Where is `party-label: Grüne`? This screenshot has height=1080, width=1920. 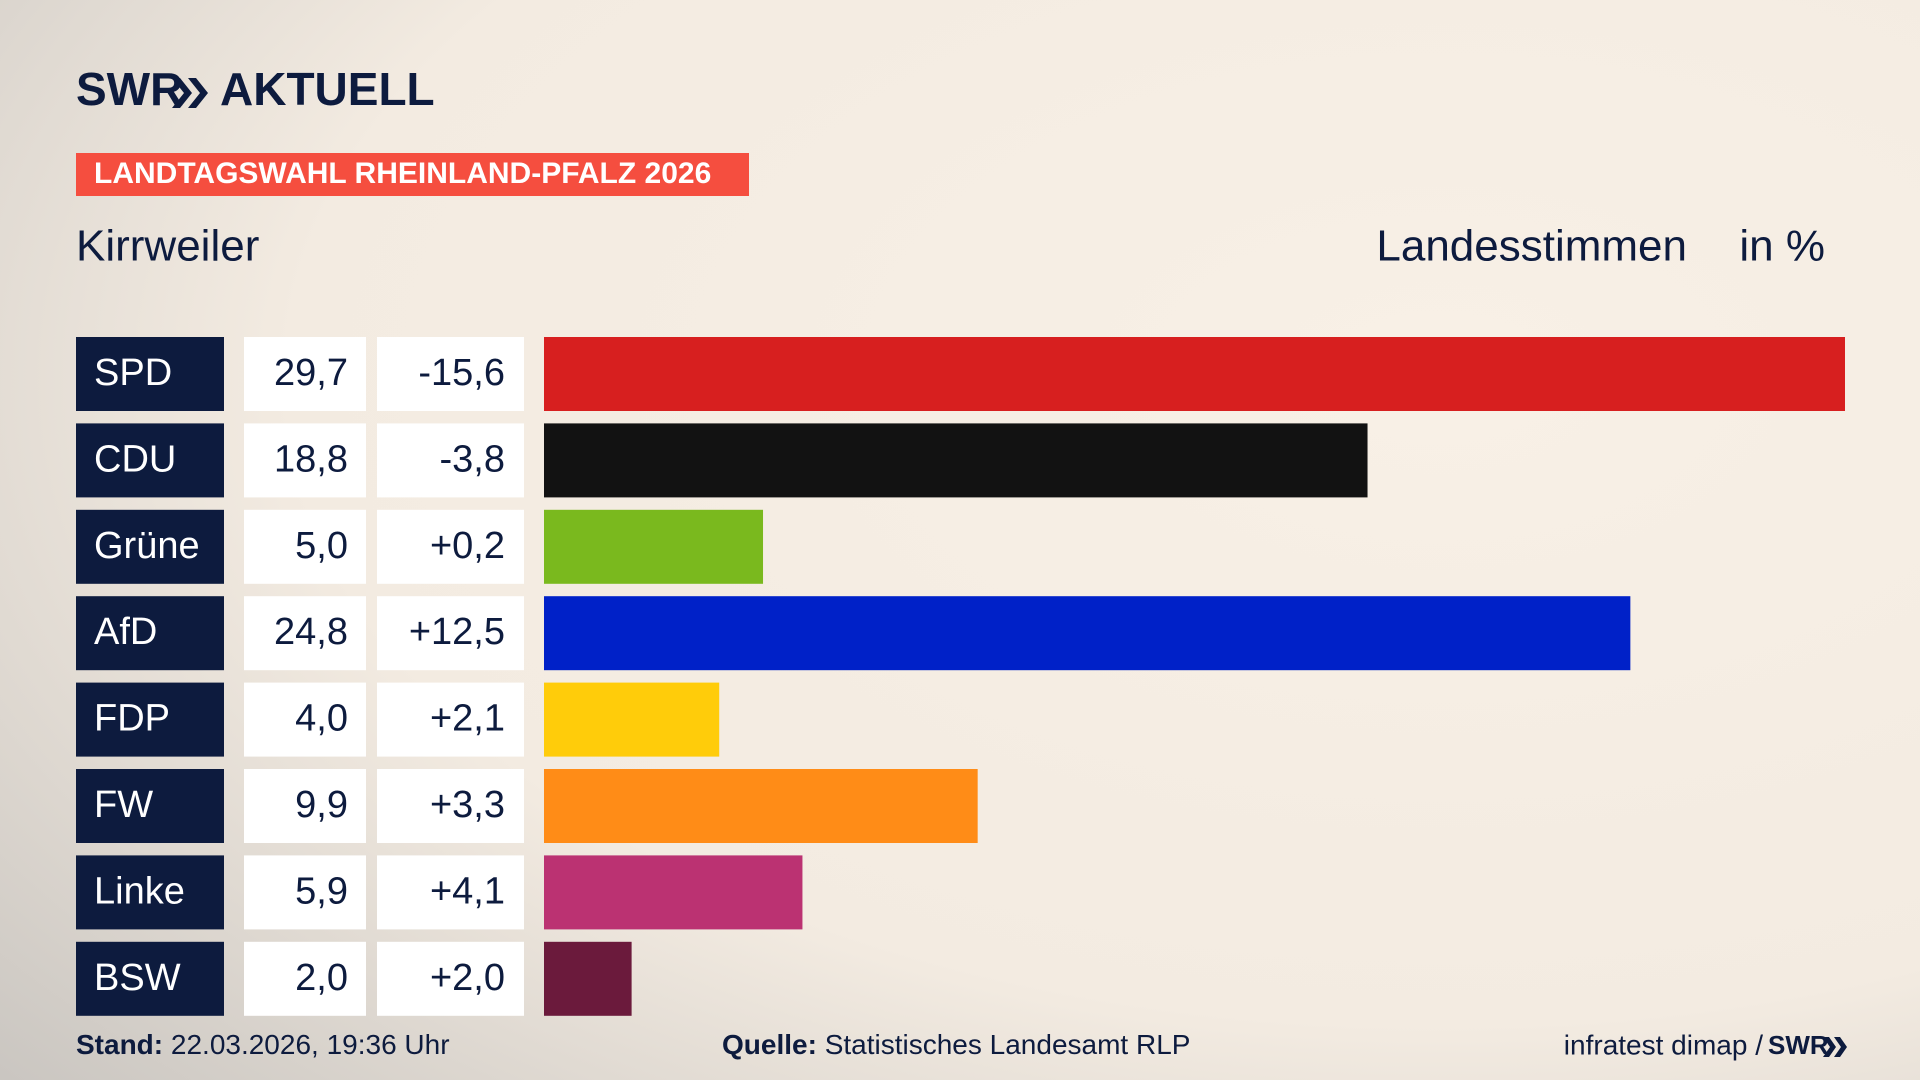
party-label: Grüne is located at coordinates (147, 546).